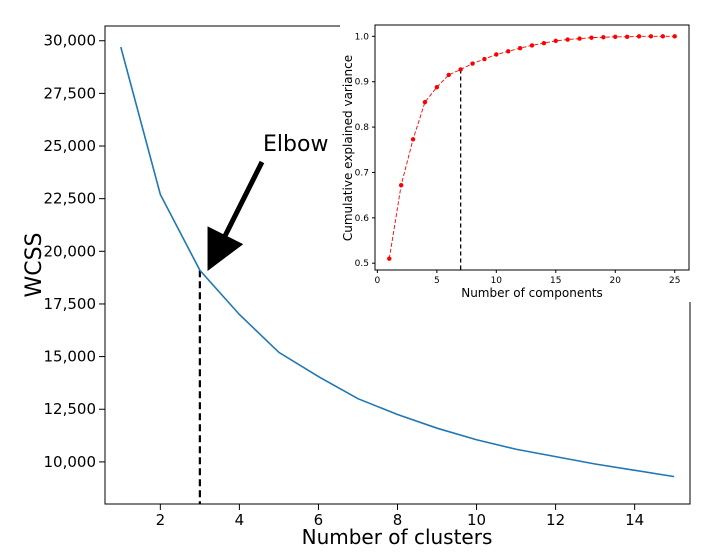  I want to click on inset-x-tick-label: 5, so click(437, 281).